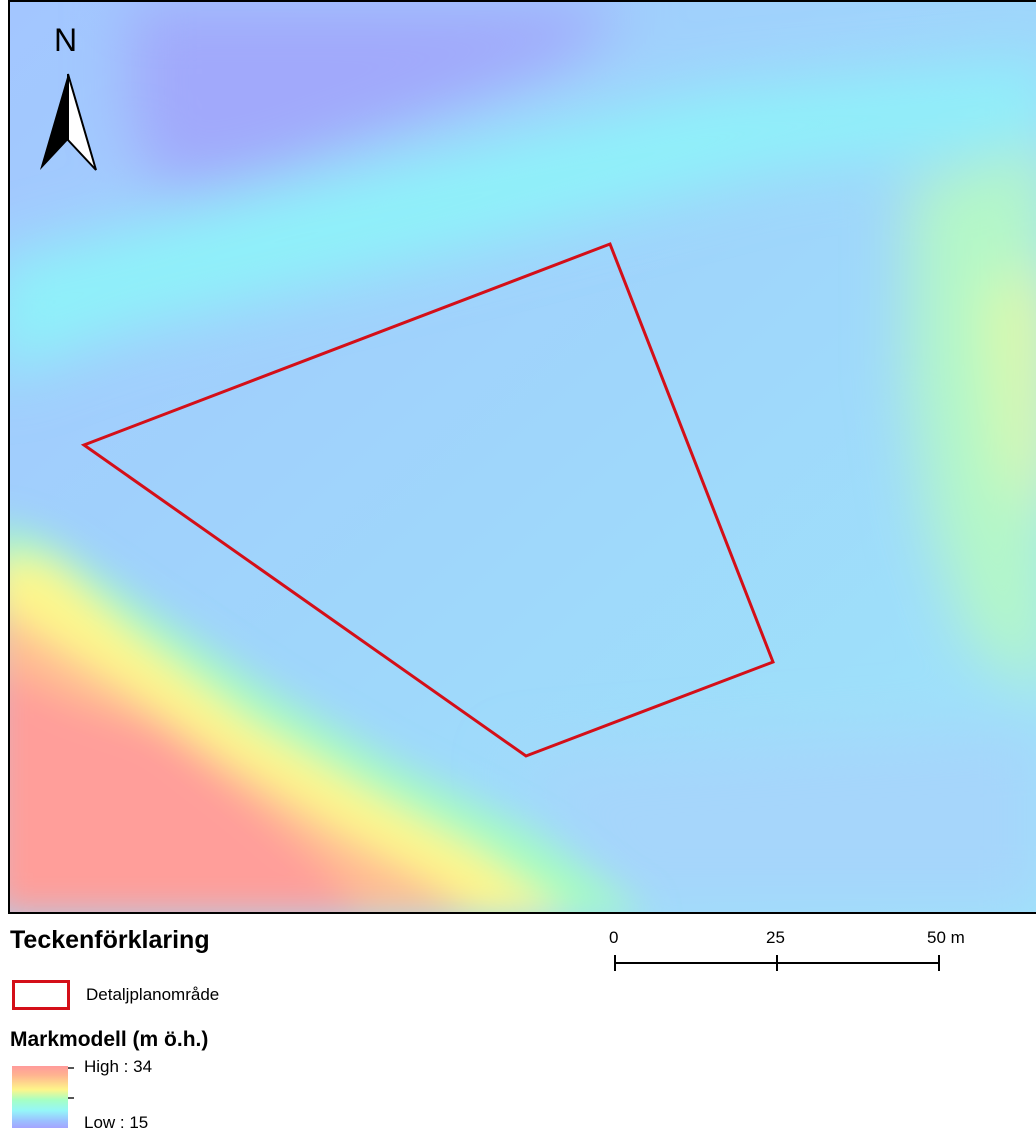  What do you see at coordinates (118, 1066) in the screenshot?
I see `elevation-high-label: High : 34` at bounding box center [118, 1066].